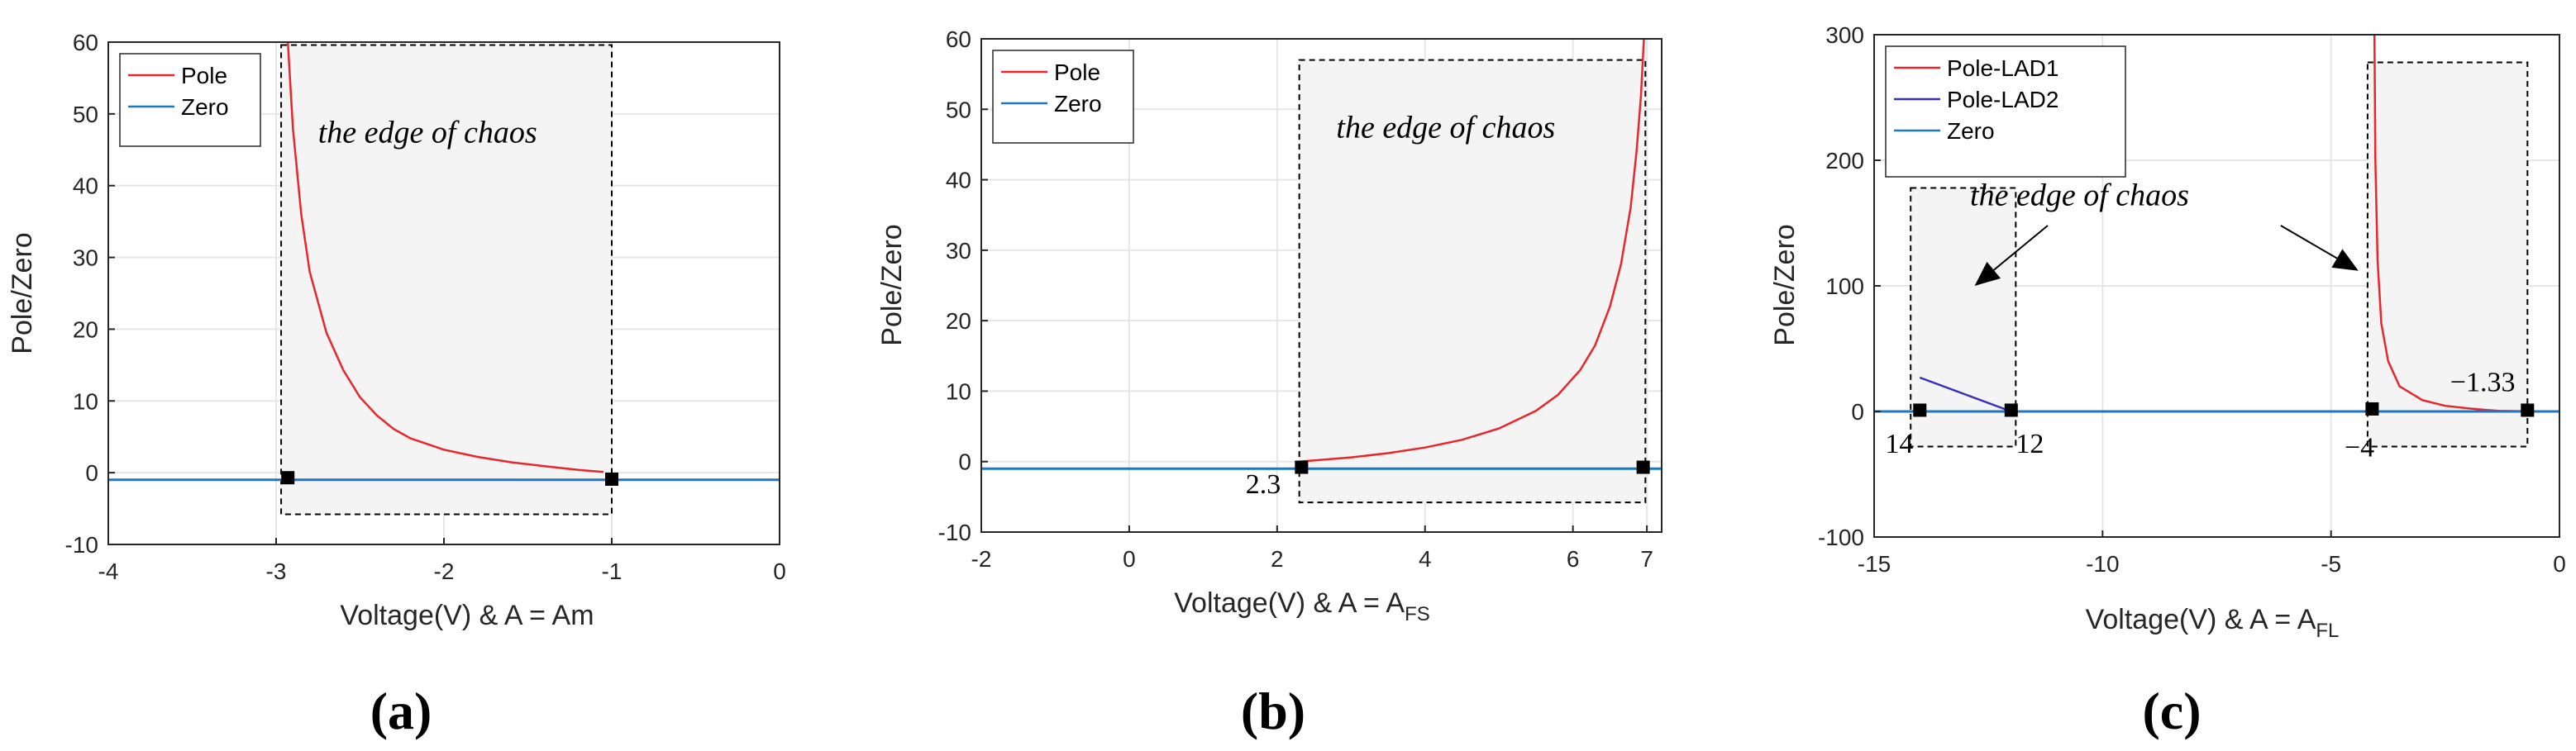  What do you see at coordinates (1844, 160) in the screenshot?
I see `y-tick-label: 200` at bounding box center [1844, 160].